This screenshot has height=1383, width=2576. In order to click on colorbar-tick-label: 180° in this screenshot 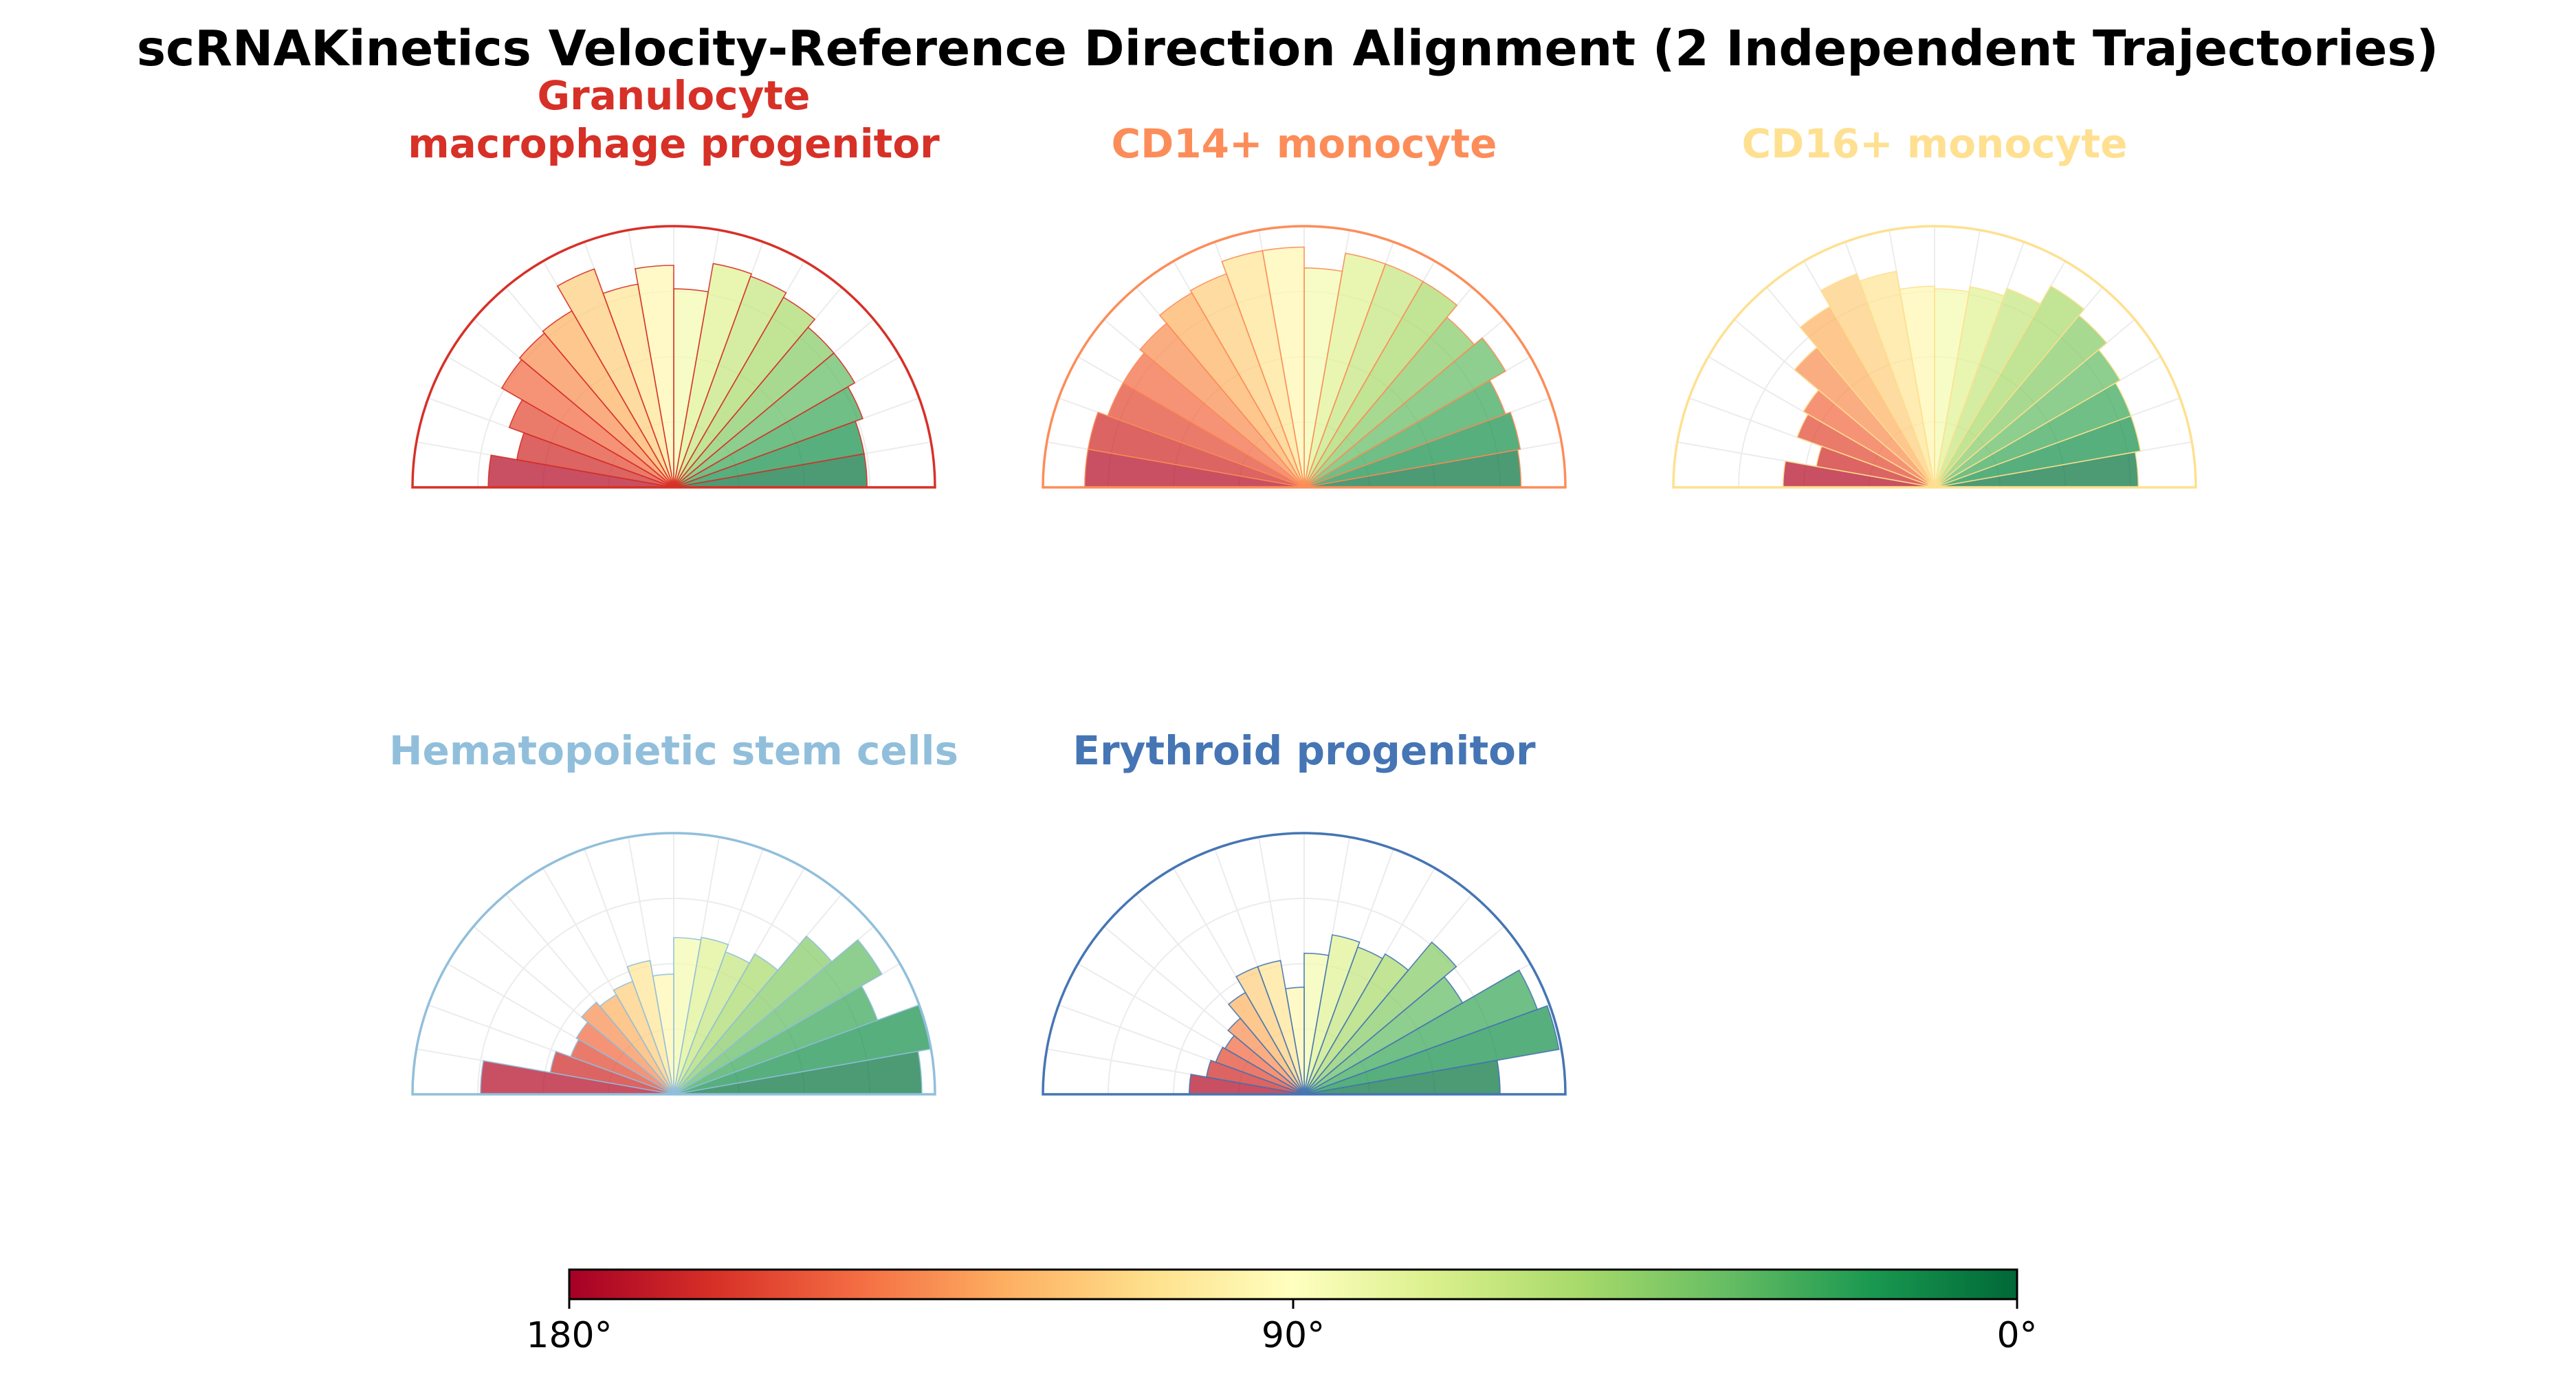, I will do `click(569, 1335)`.